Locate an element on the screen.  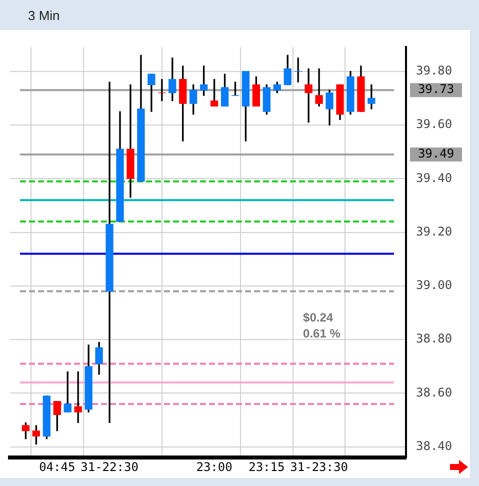
x-tick-label: 31-23:30 is located at coordinates (319, 467).